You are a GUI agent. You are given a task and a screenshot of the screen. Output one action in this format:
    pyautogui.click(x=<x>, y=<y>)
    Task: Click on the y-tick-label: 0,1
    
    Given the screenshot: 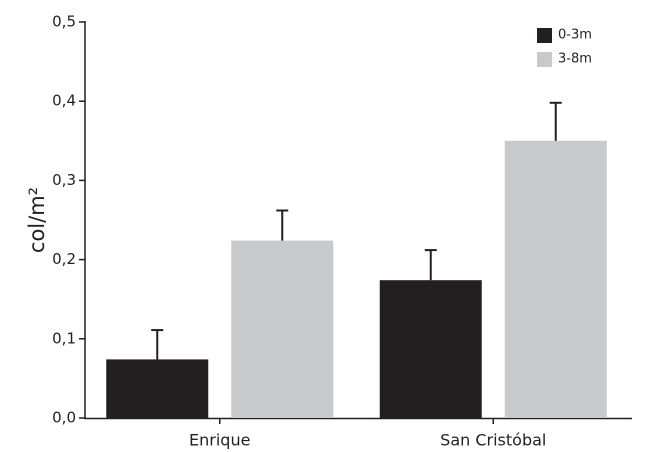 What is the action you would take?
    pyautogui.click(x=64, y=338)
    